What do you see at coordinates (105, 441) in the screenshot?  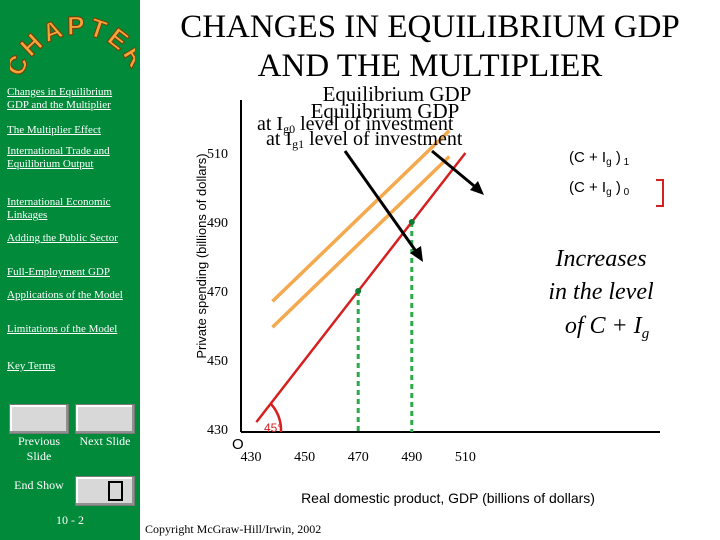 I see `next-slide-button: Next Slide` at bounding box center [105, 441].